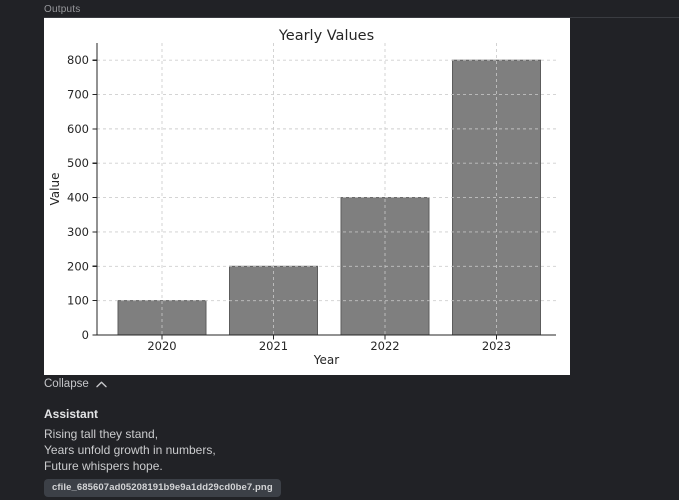 The image size is (679, 500). Describe the element at coordinates (62, 9) in the screenshot. I see `outputs-panel-label: Outputs` at that location.